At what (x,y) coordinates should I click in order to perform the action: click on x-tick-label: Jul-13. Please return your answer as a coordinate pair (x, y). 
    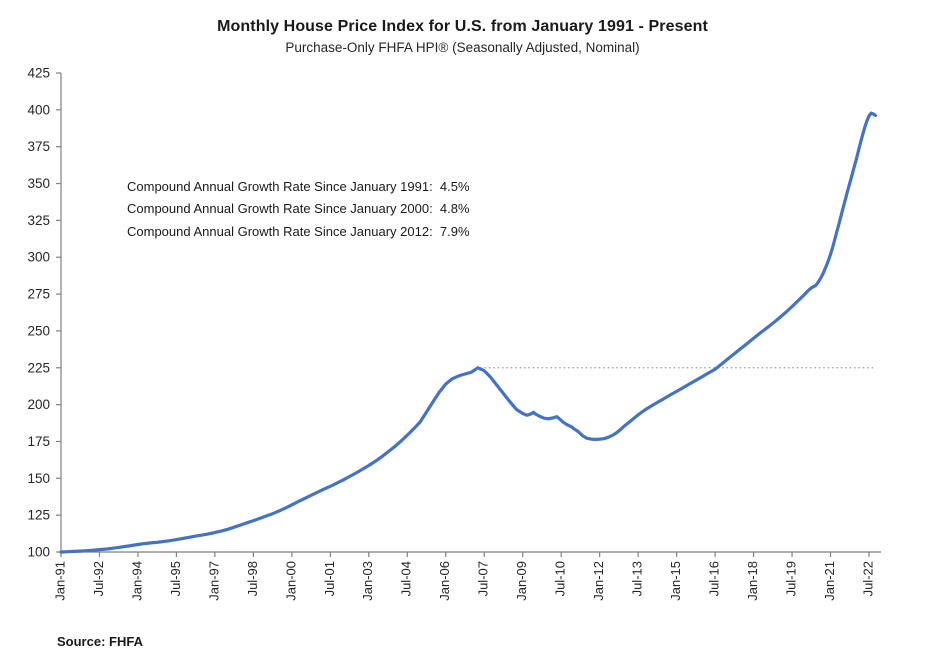
    Looking at the image, I should click on (637, 578).